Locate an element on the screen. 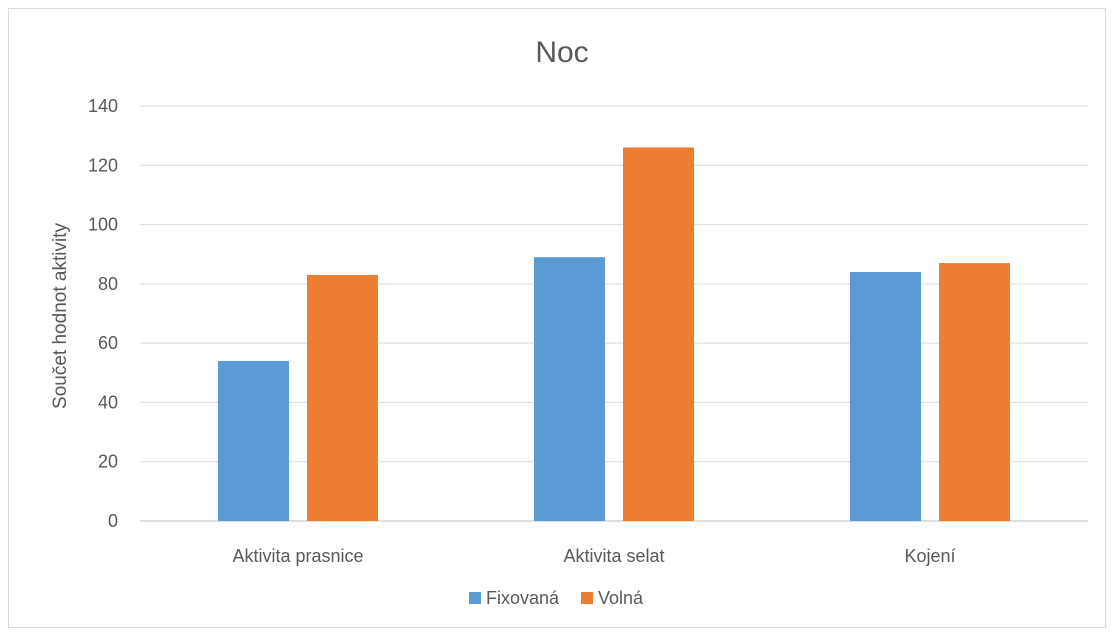 The image size is (1115, 637). y-axis-label: Součet hodnot aktivity is located at coordinates (60, 316).